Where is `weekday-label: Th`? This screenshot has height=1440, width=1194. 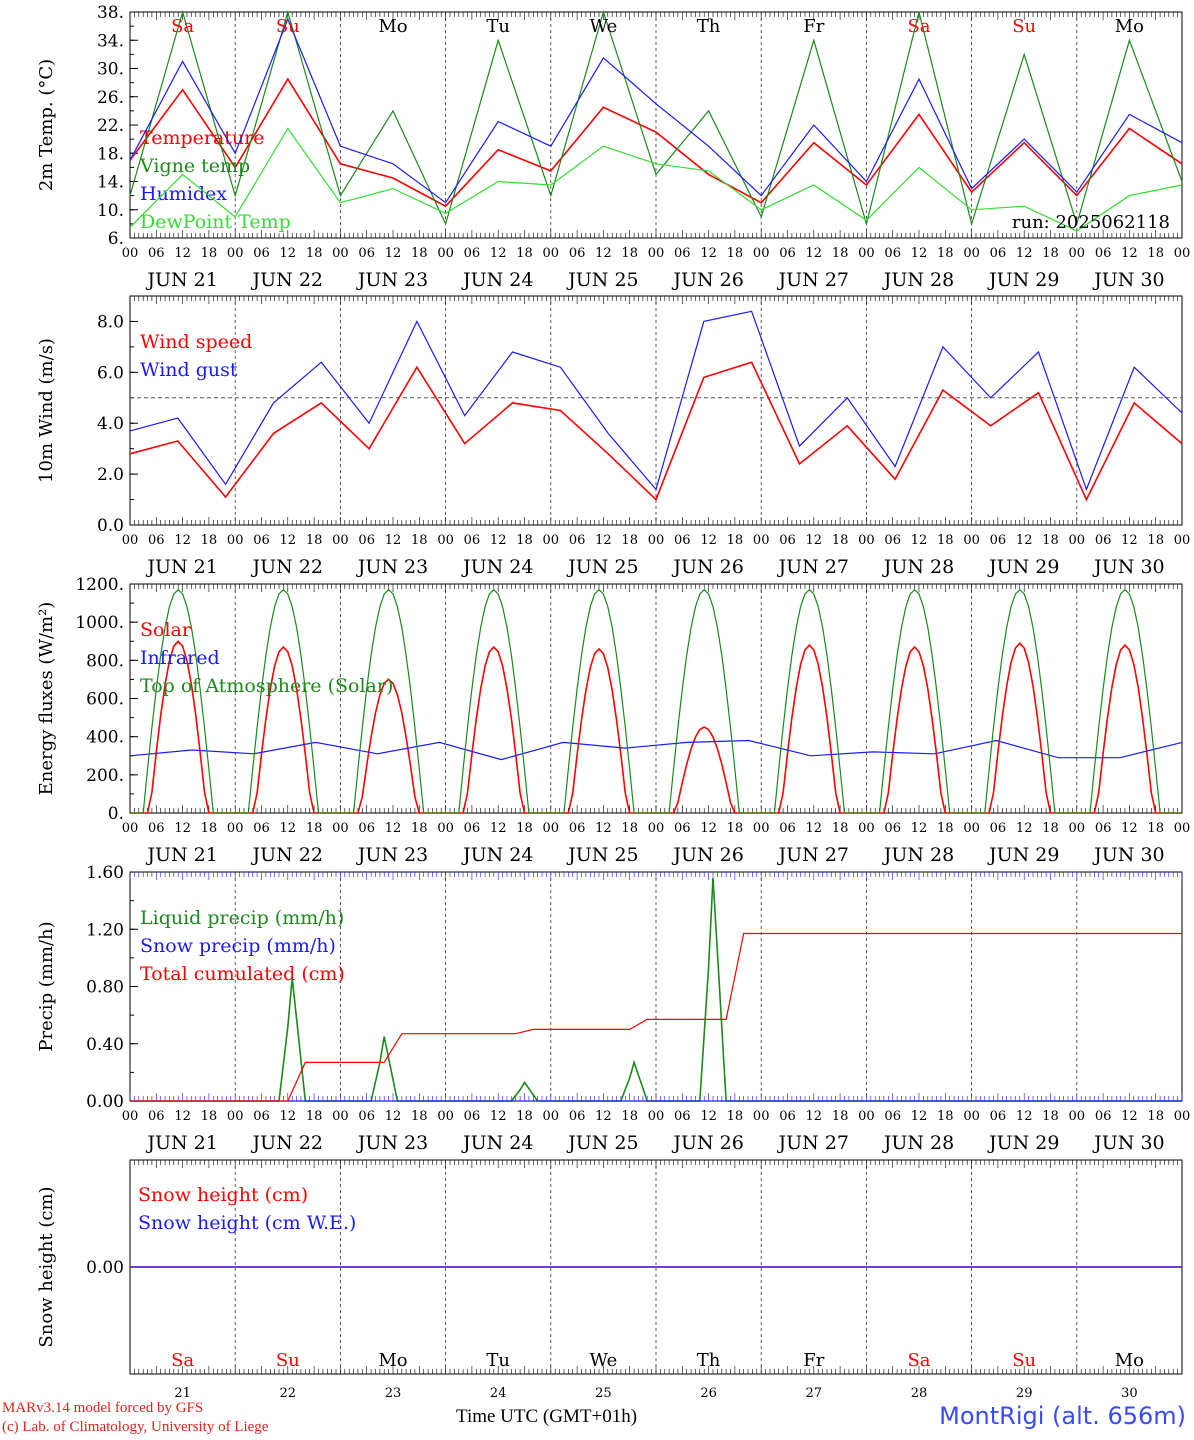
weekday-label: Th is located at coordinates (709, 26).